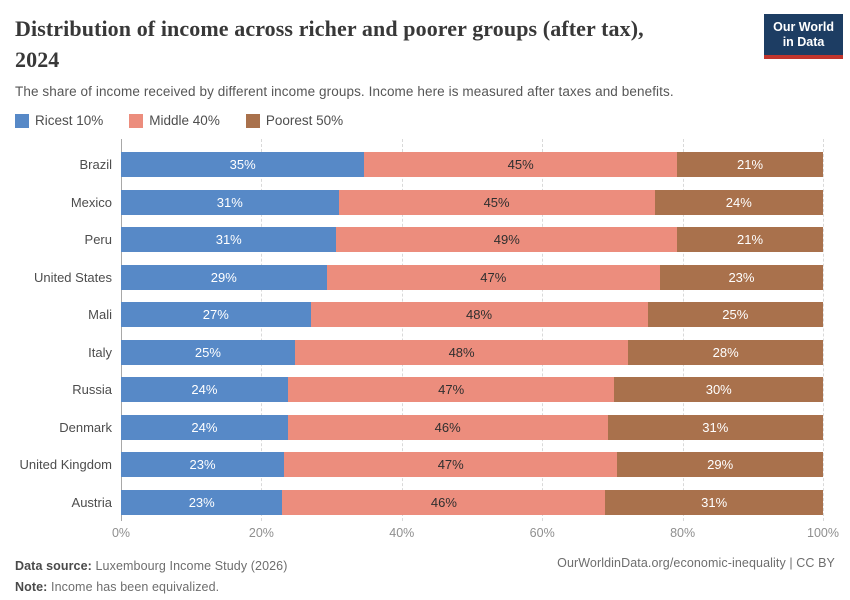 The image size is (850, 600). I want to click on bar-segment: 27%, so click(216, 315).